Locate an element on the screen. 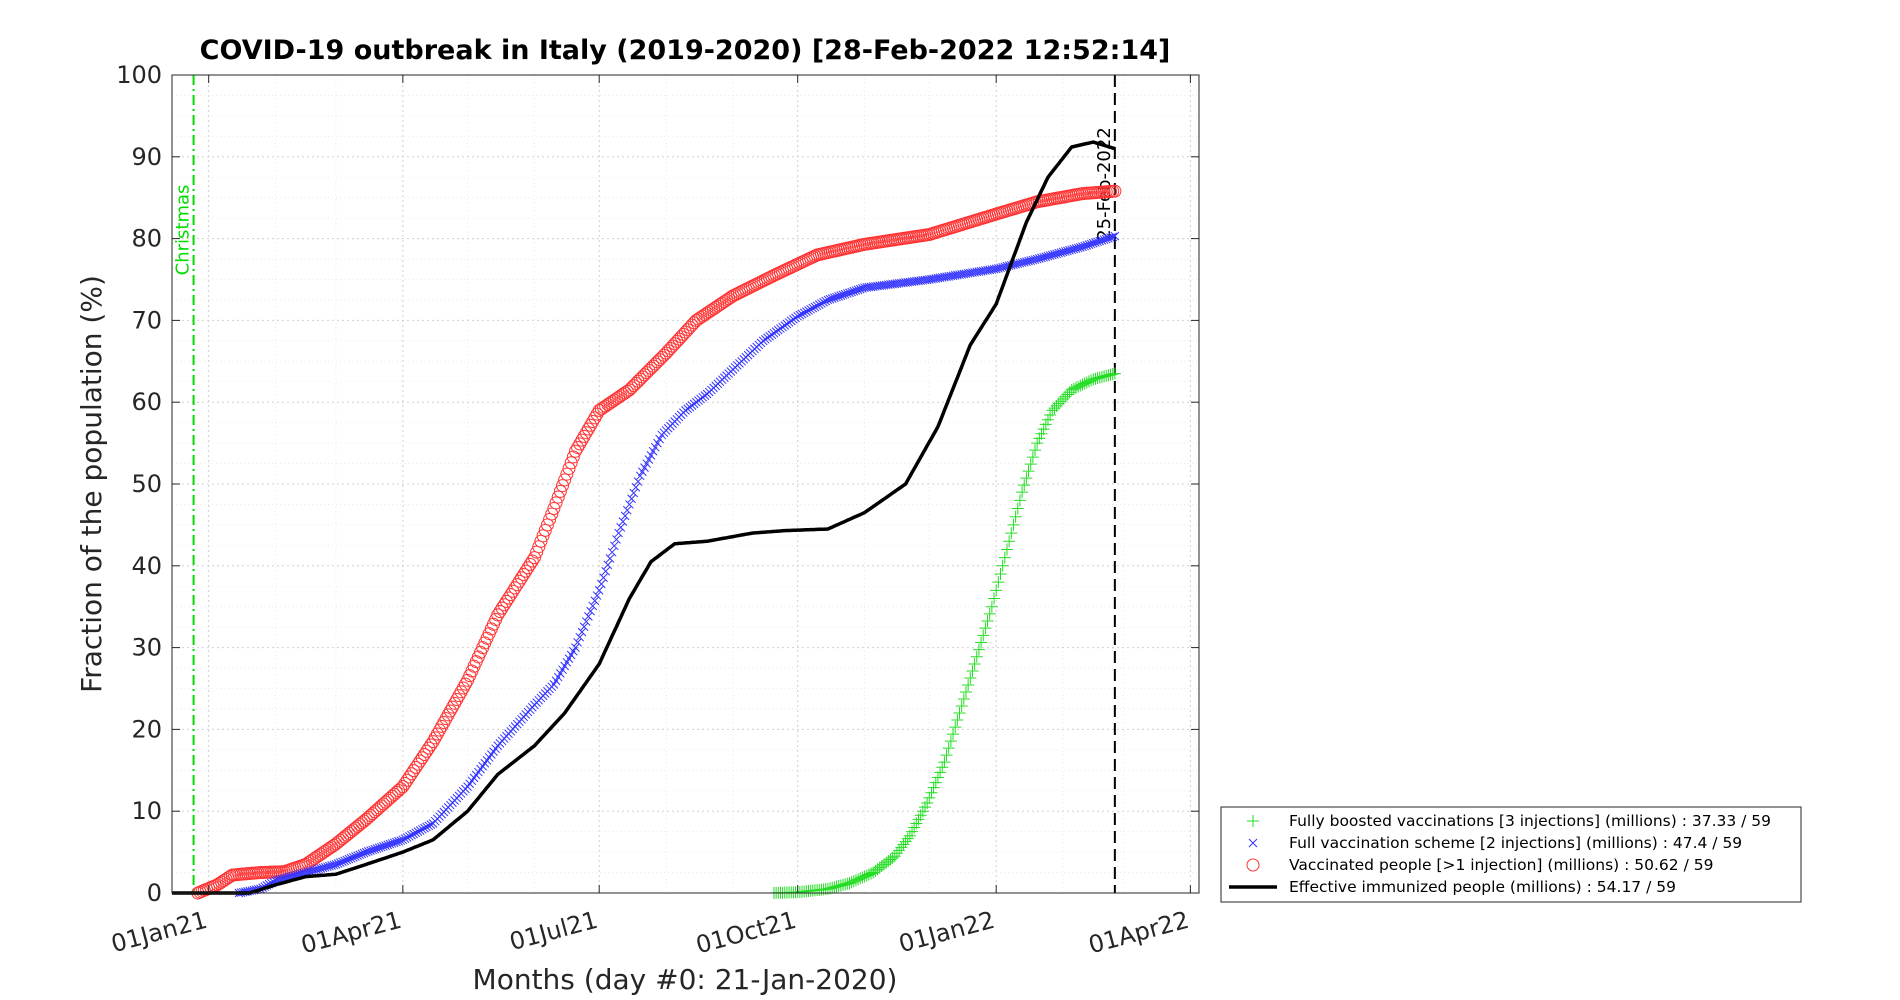 This screenshot has width=1900, height=1000. y-tick-label: 0 is located at coordinates (154, 893).